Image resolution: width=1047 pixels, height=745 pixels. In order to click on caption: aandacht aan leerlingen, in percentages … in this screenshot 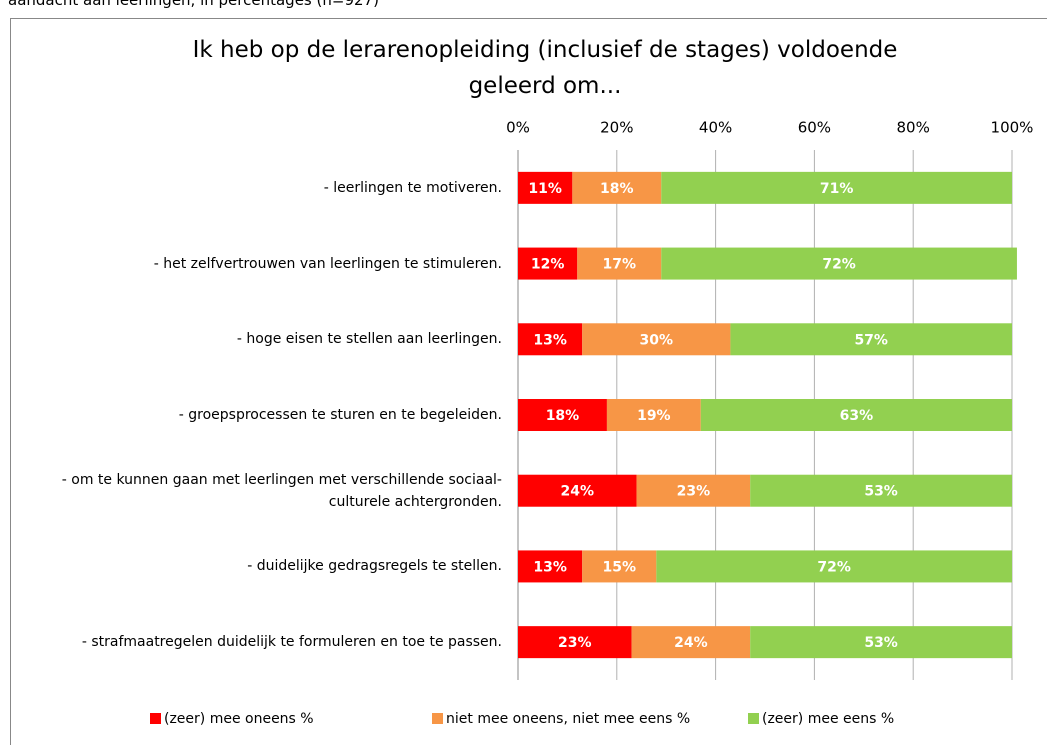, I will do `click(193, 4)`.